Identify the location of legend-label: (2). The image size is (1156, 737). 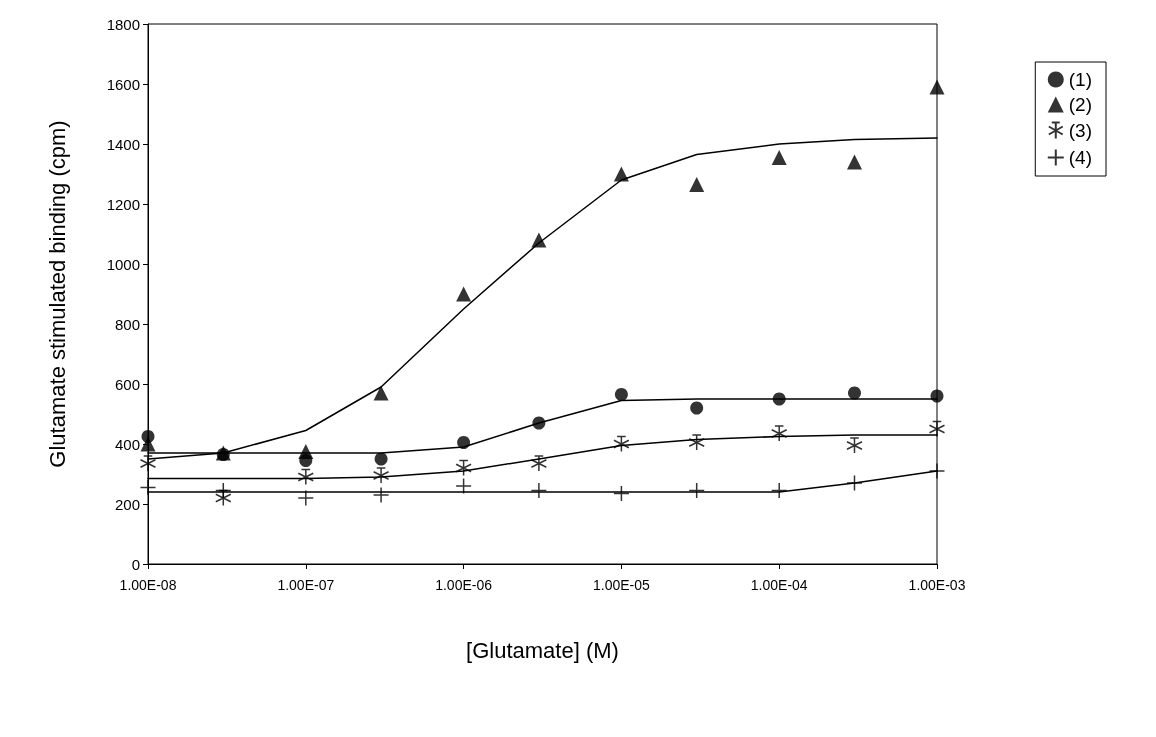
(1080, 104).